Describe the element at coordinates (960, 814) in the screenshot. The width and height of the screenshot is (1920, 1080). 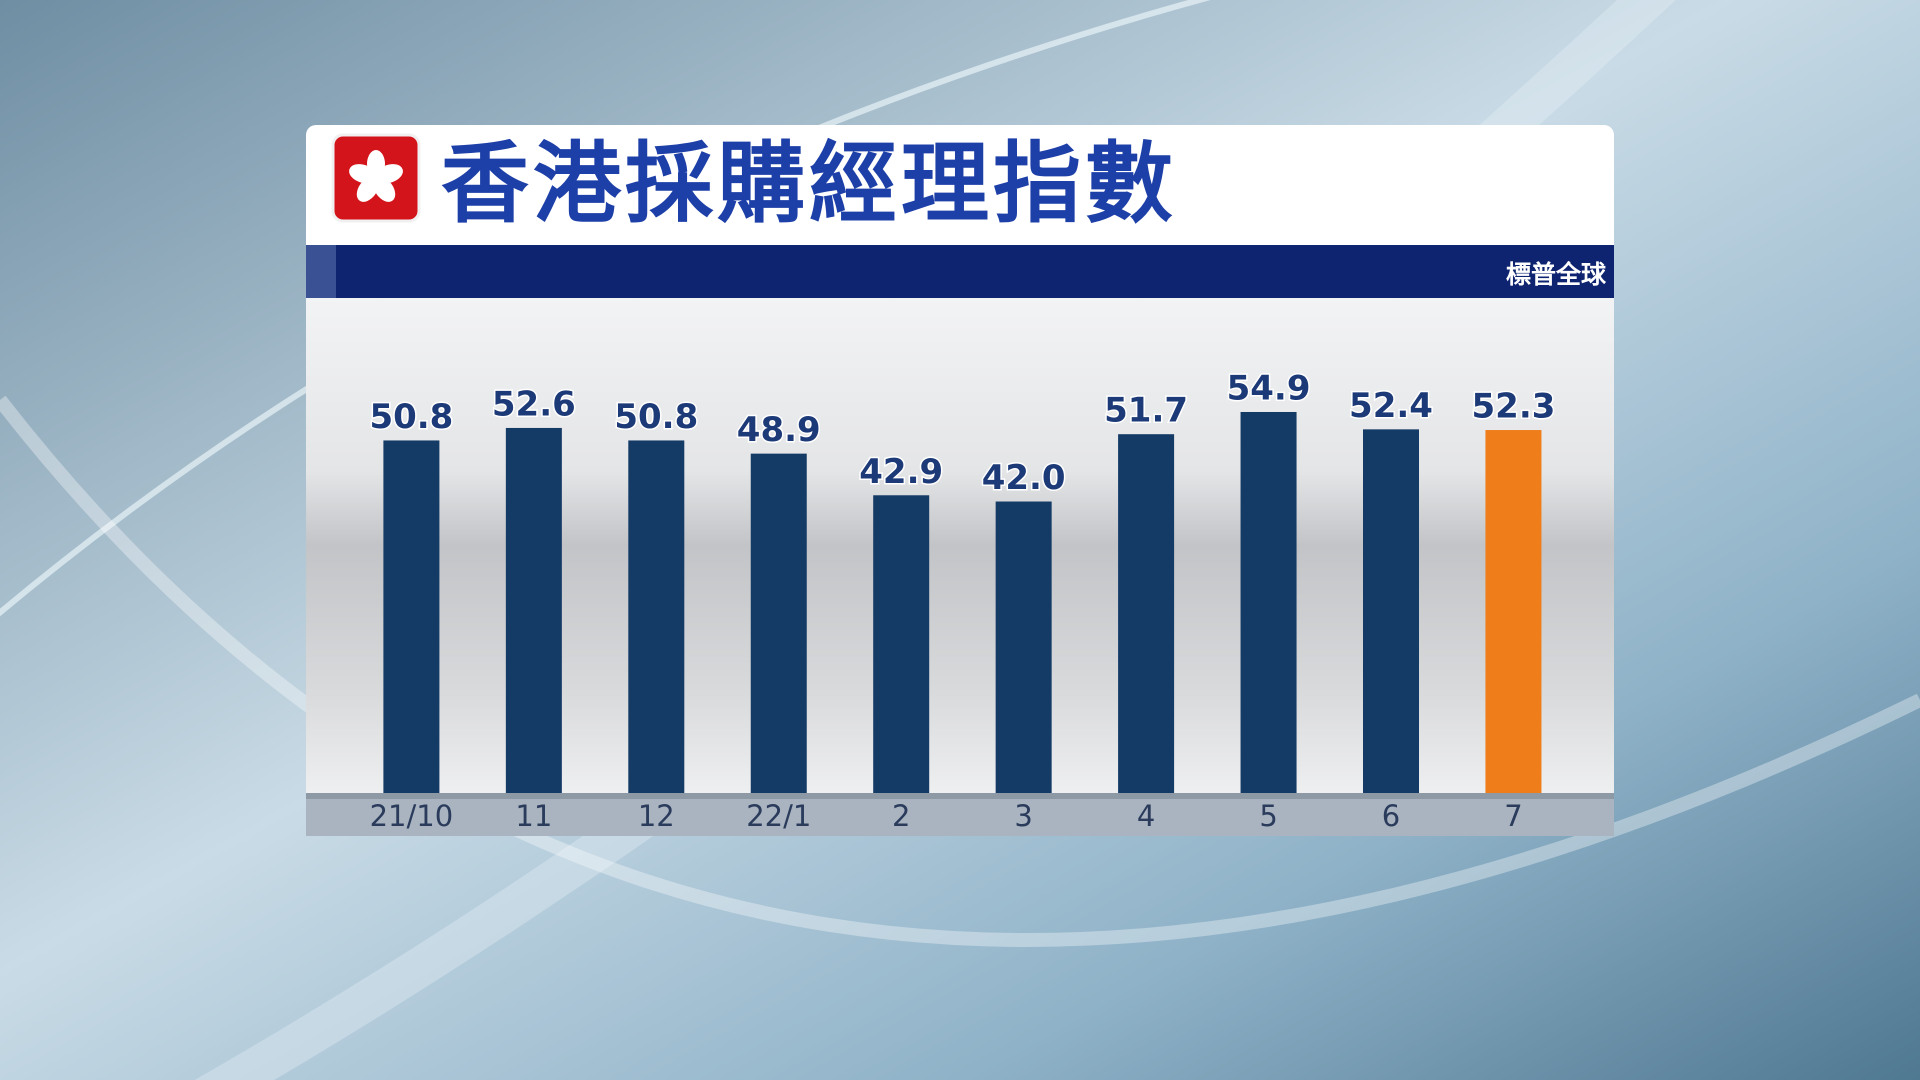
I see `axis-strip` at that location.